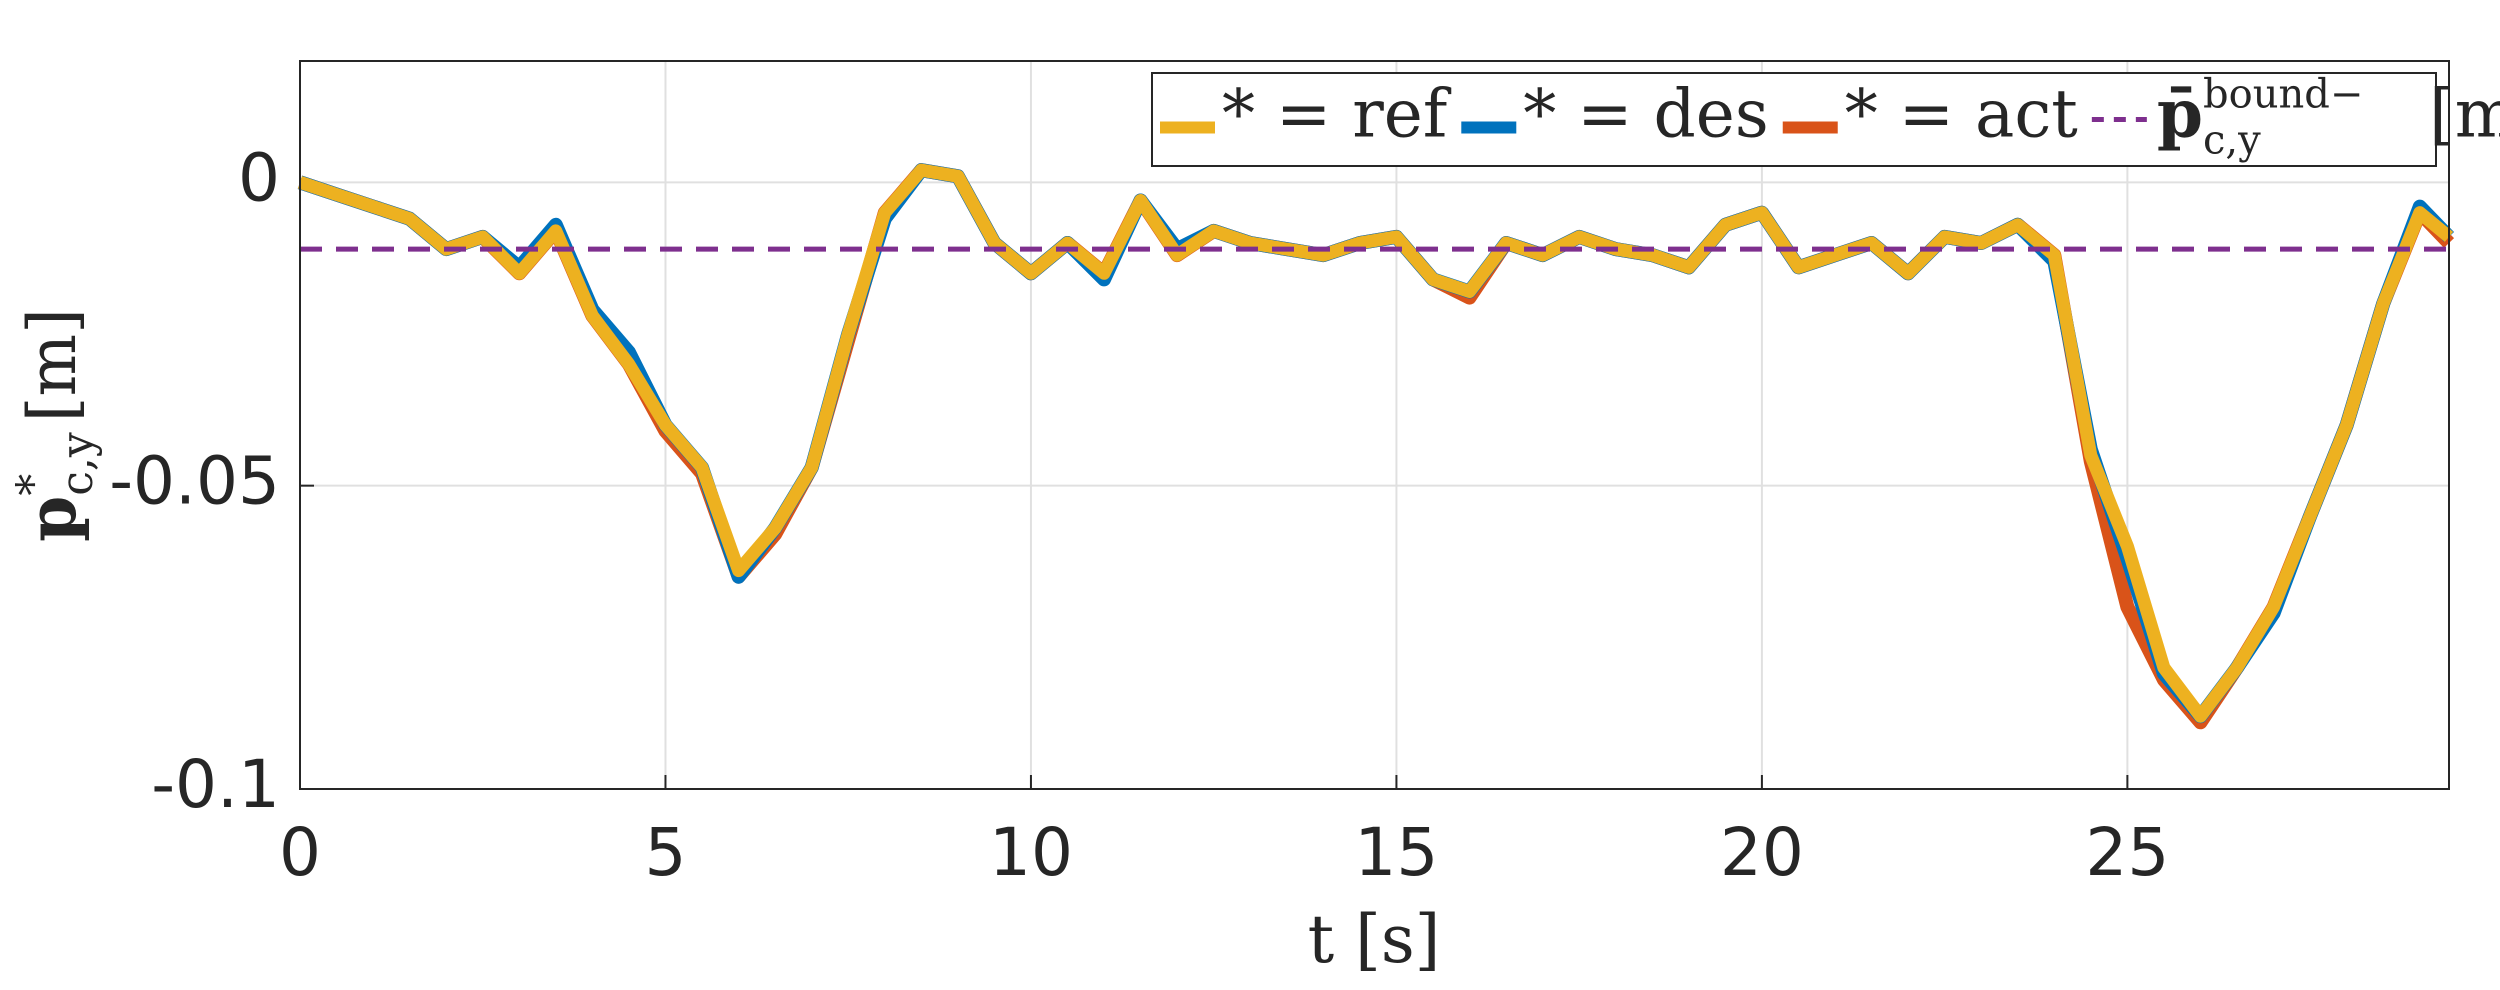  What do you see at coordinates (52, 519) in the screenshot?
I see `y-label-base: p` at bounding box center [52, 519].